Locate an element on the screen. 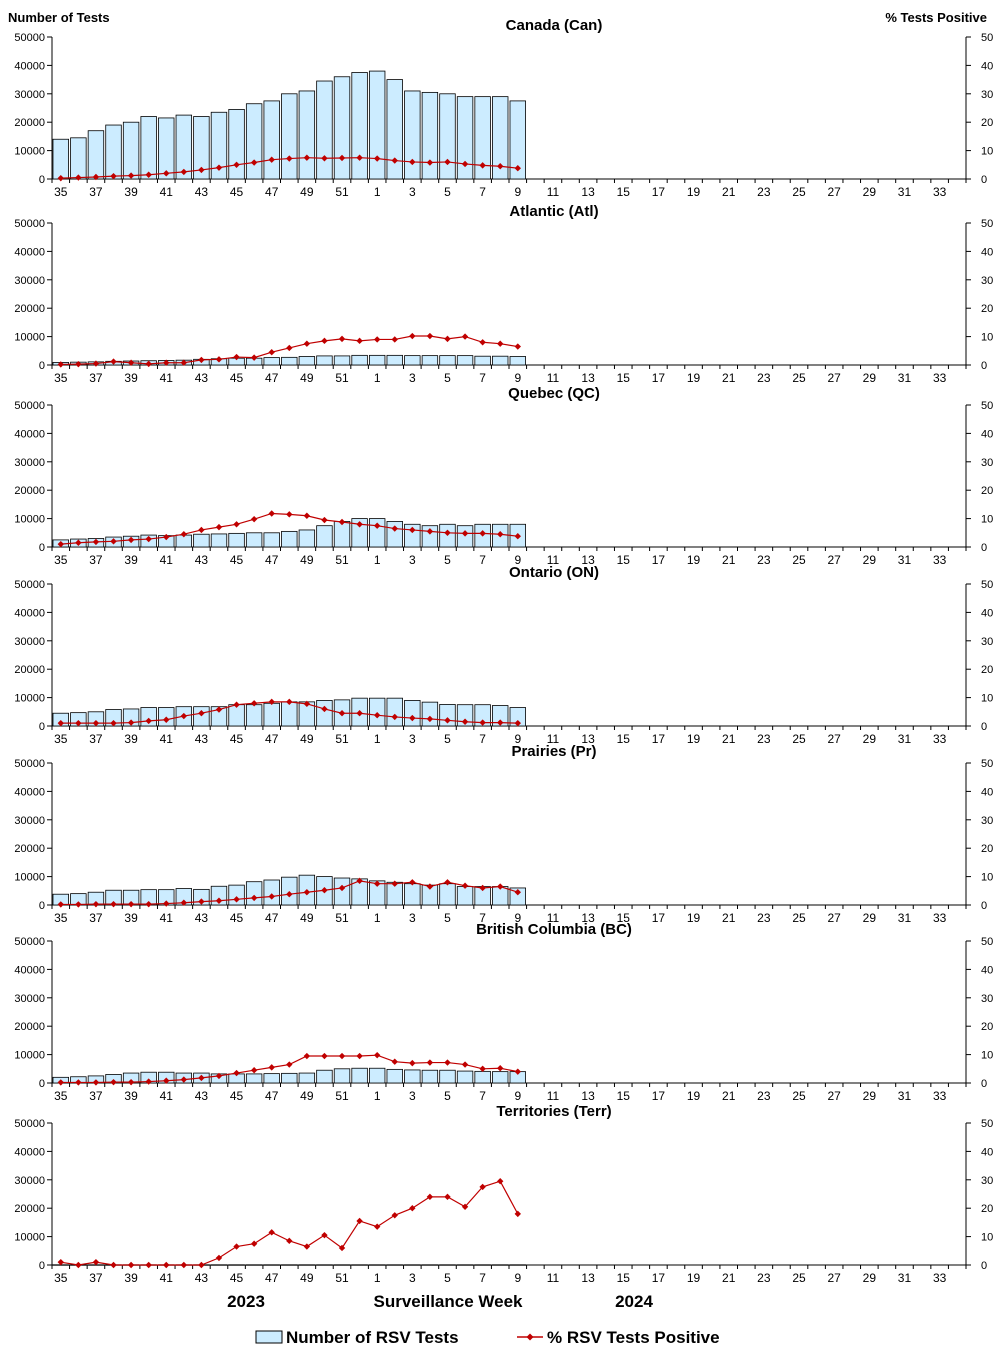  panel-title: Atlantic (Atl) is located at coordinates (553, 211).